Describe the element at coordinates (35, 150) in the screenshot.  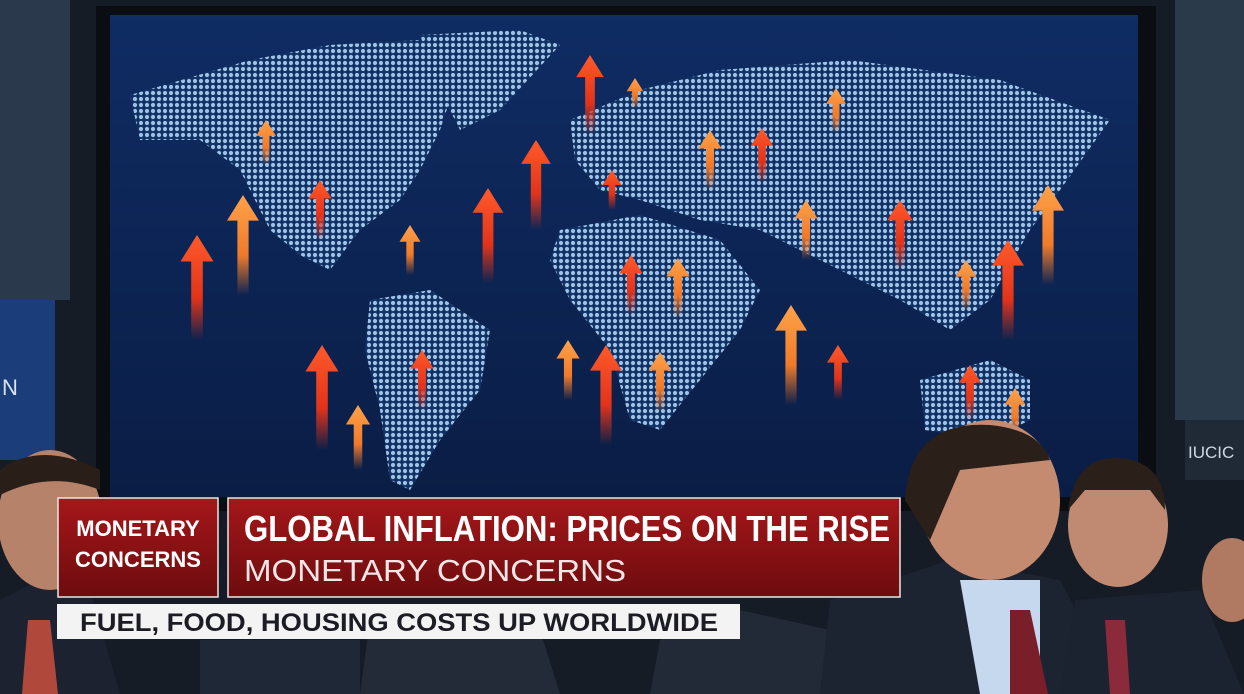
I see `left-window` at that location.